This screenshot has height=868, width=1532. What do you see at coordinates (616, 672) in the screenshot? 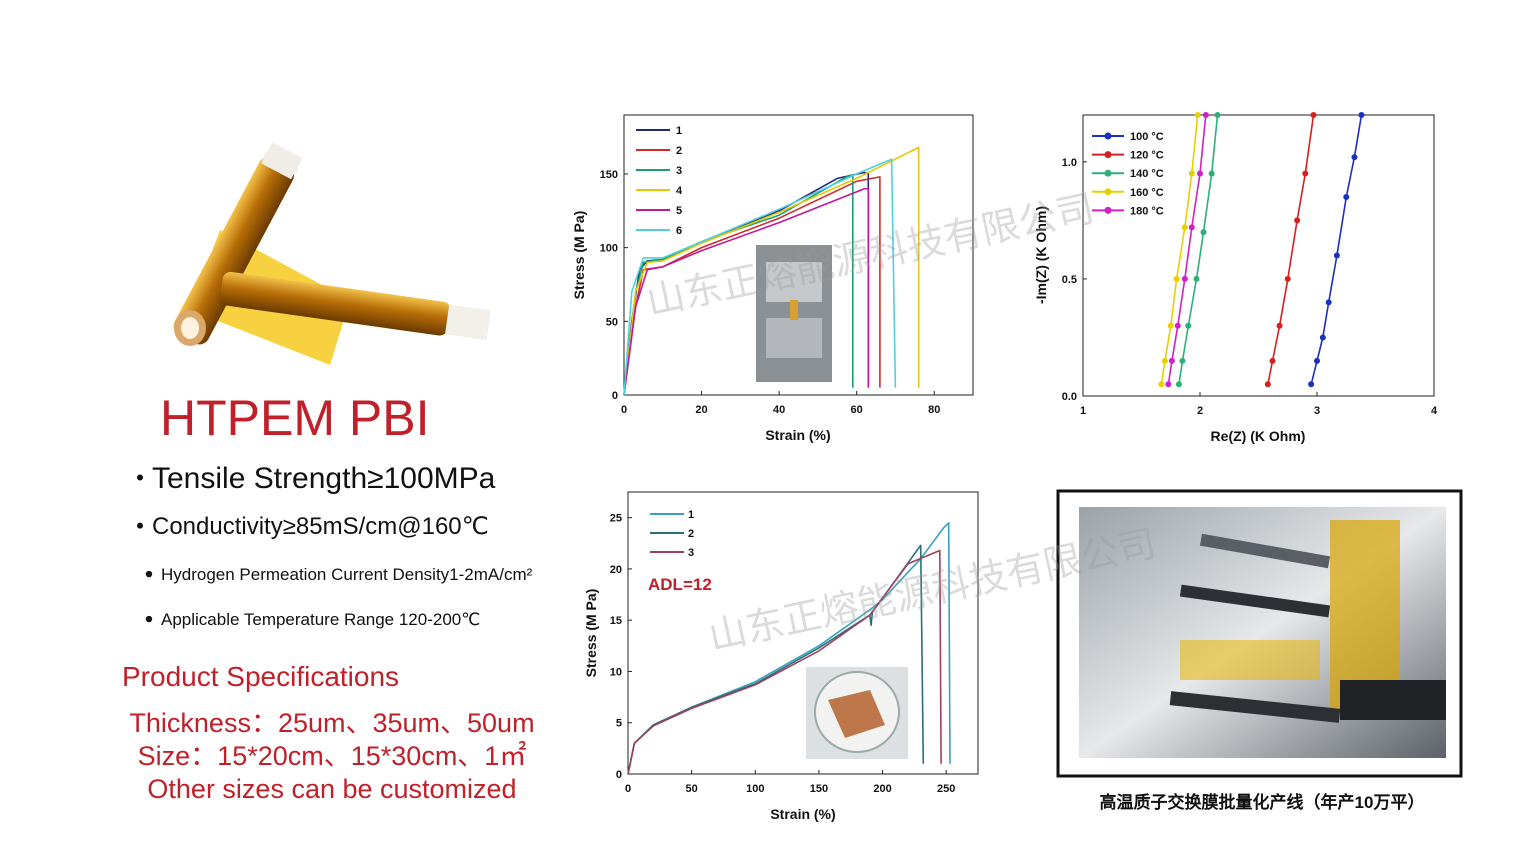
I see `y-tick-label: 10` at bounding box center [616, 672].